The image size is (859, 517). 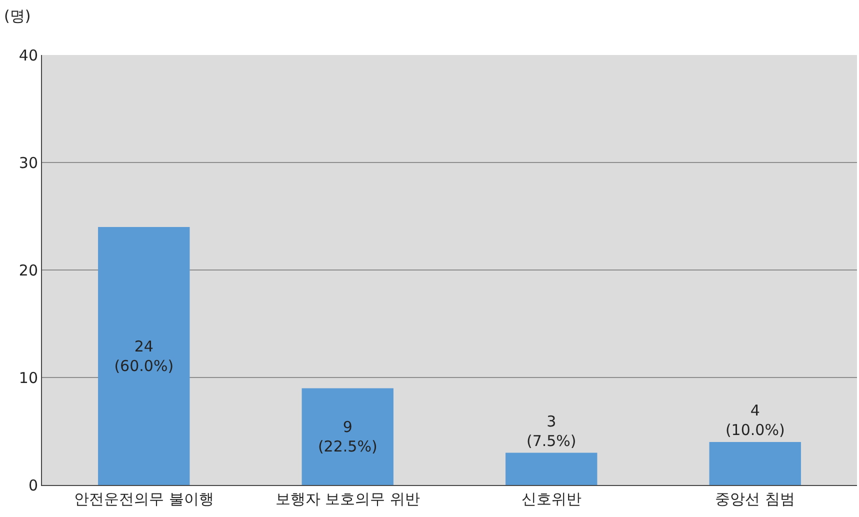 I want to click on y-tick-label: 40, so click(x=28, y=55).